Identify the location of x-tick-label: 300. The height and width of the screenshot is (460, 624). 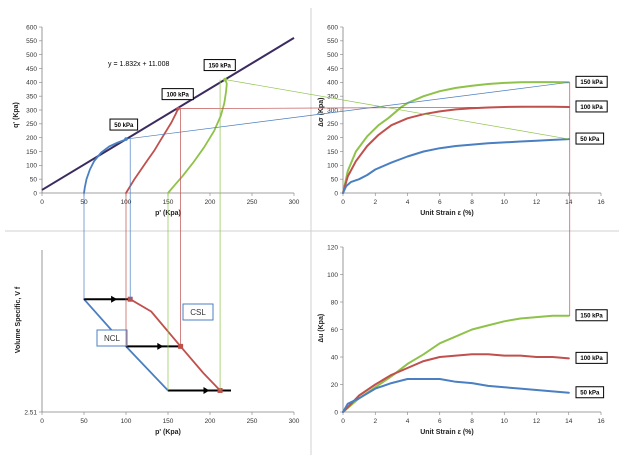
(294, 421).